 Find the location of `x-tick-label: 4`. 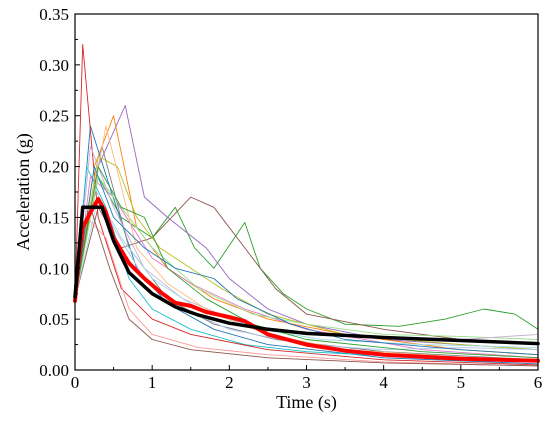

x-tick-label: 4 is located at coordinates (383, 382).